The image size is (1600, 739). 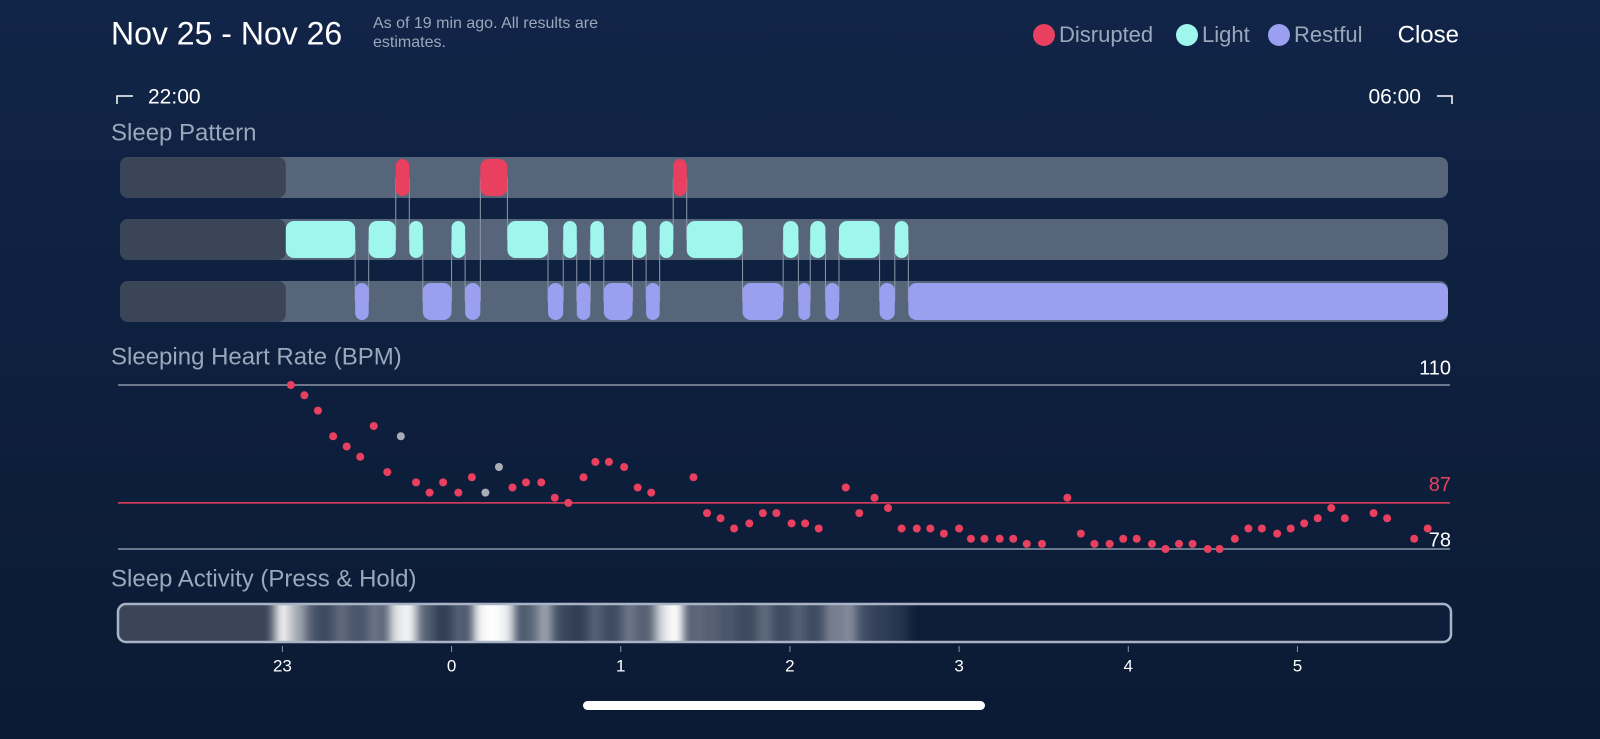 I want to click on legend-label: Light, so click(x=1226, y=34).